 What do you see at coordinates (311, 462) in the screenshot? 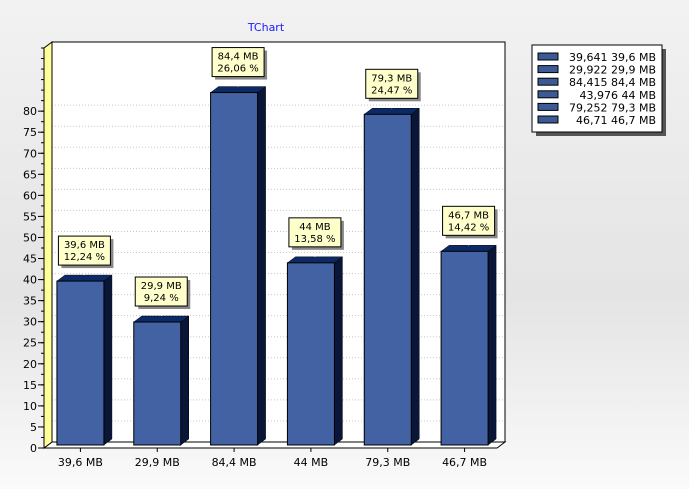
I see `x-tick-label: 44 MB` at bounding box center [311, 462].